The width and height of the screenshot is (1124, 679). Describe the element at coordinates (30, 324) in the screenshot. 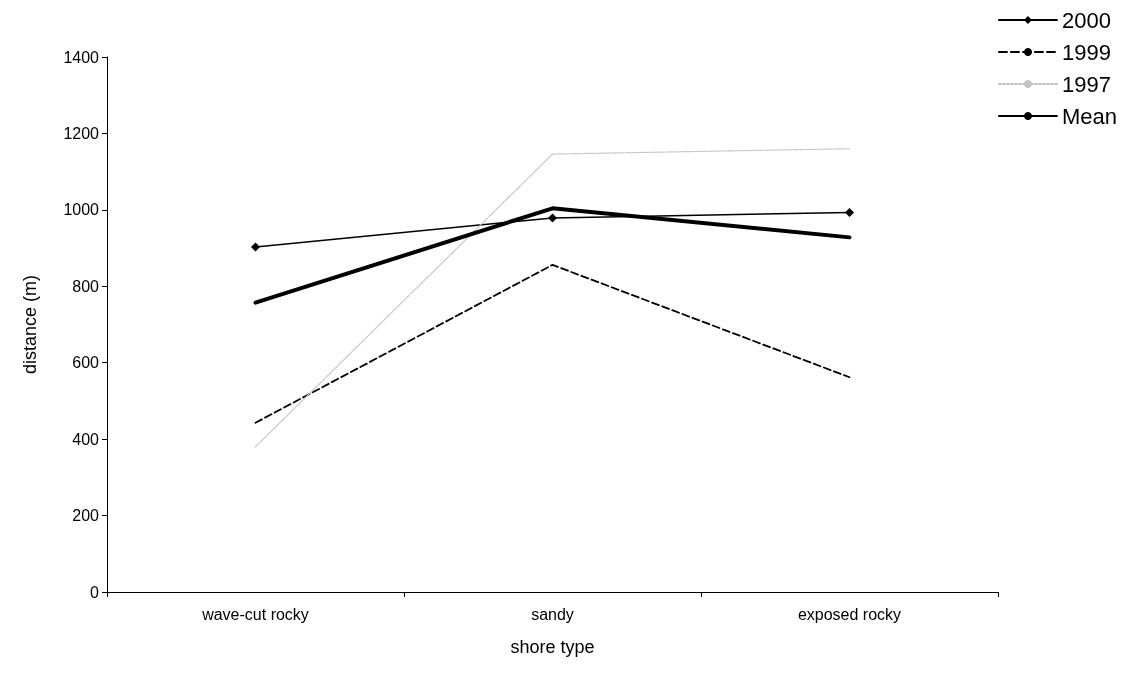

I see `y-axis-title: distance (m)` at that location.